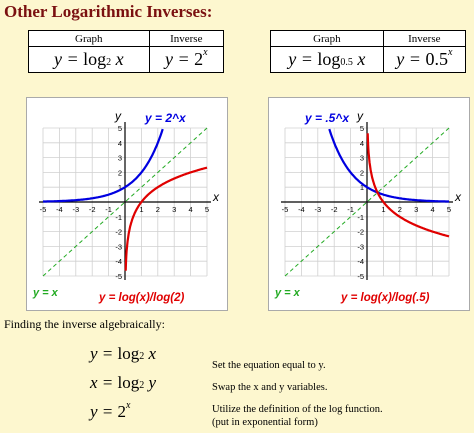  Describe the element at coordinates (110, 410) in the screenshot. I see `algebra-step-3: y = 2x` at that location.